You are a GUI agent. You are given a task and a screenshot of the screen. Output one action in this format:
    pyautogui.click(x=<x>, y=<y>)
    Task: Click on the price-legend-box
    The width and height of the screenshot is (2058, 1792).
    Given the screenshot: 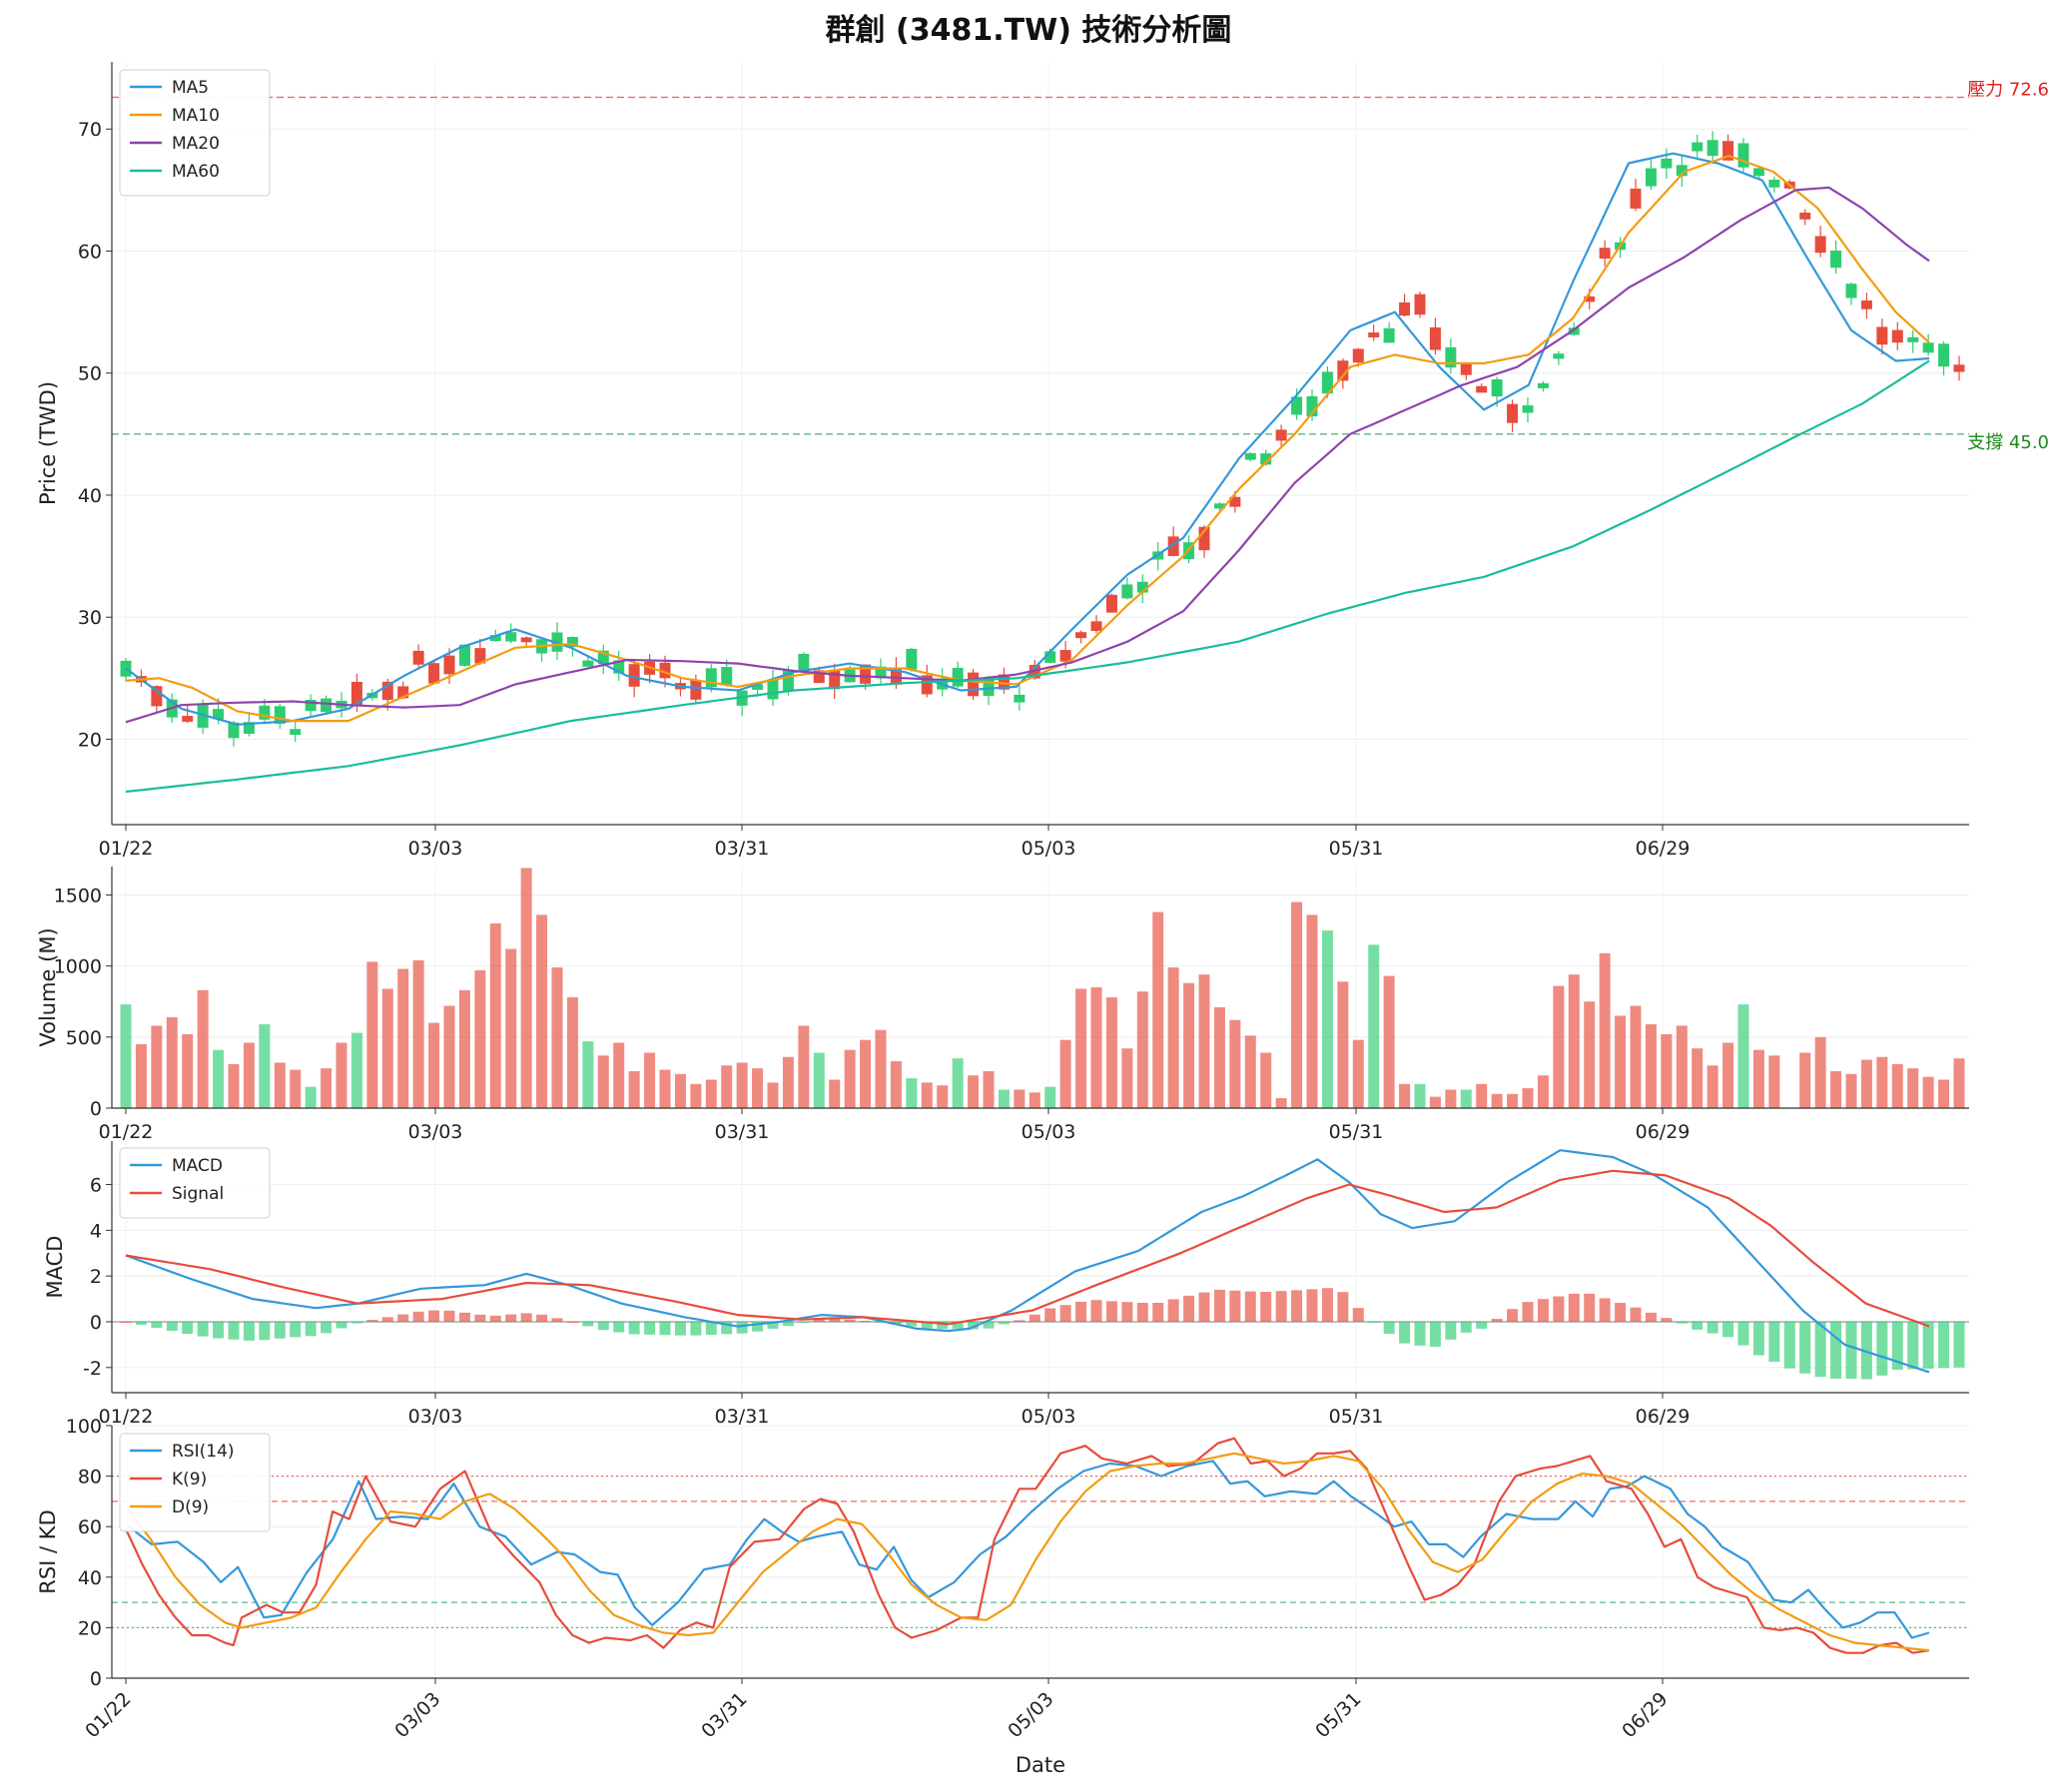 What is the action you would take?
    pyautogui.click(x=195, y=133)
    